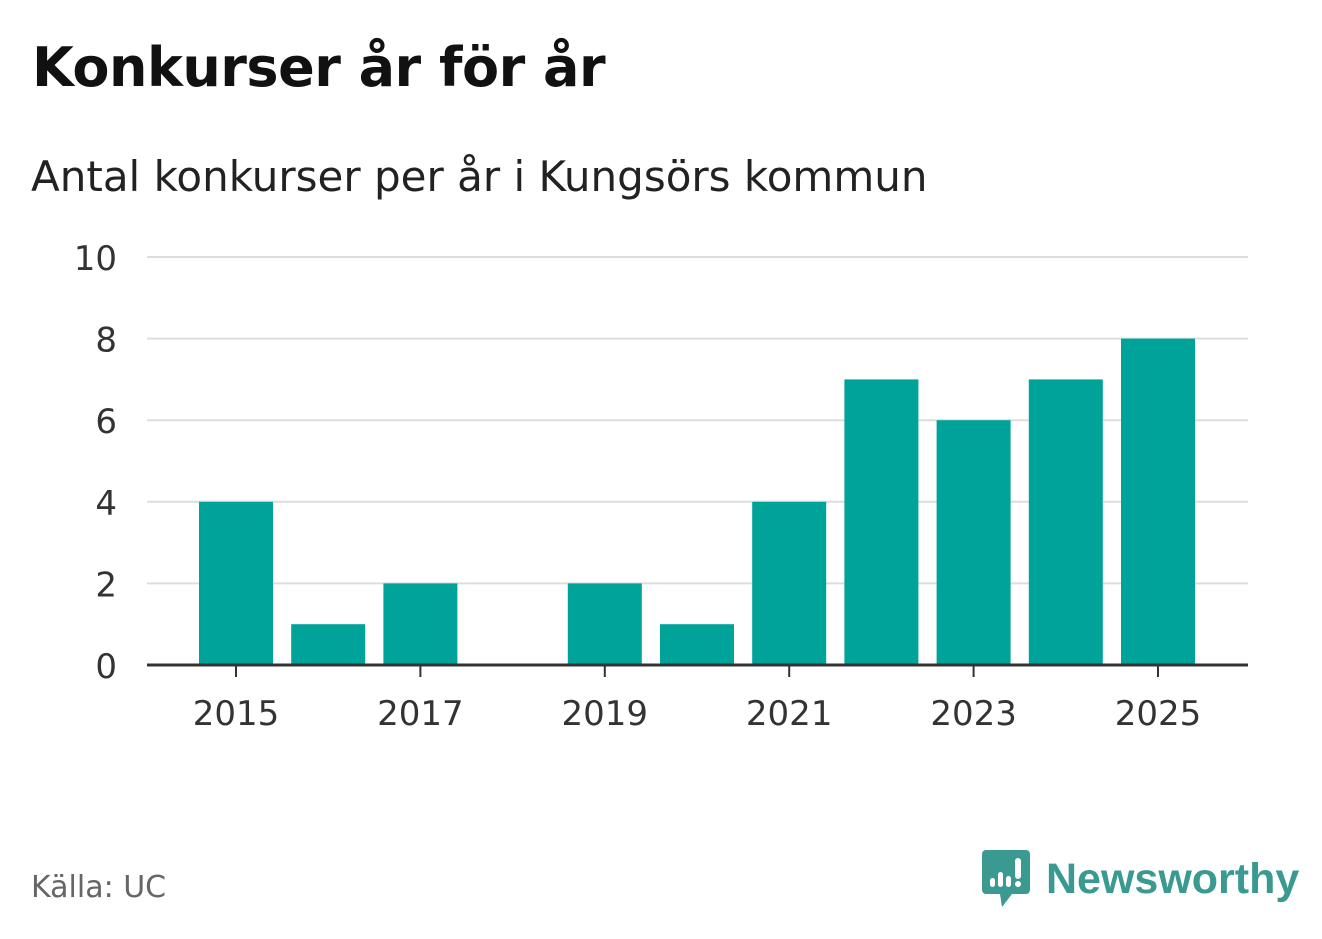 This screenshot has width=1322, height=939. Describe the element at coordinates (789, 714) in the screenshot. I see `x-tick-label: 2021` at that location.